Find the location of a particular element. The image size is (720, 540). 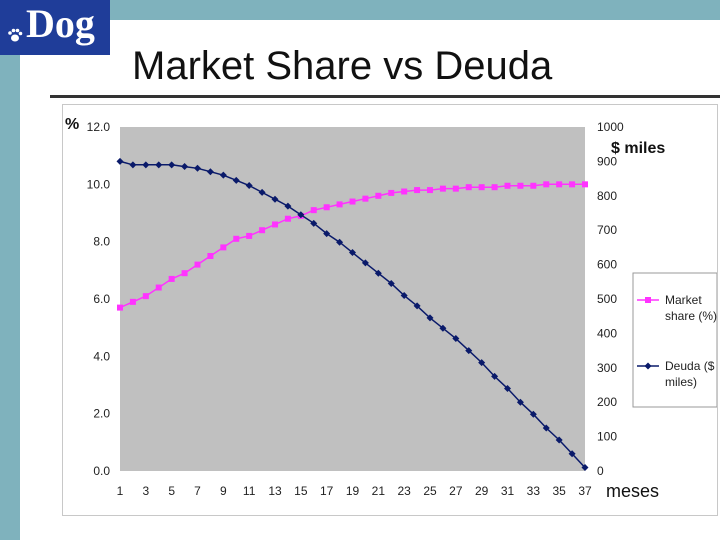

legend-box is located at coordinates (674, 340).